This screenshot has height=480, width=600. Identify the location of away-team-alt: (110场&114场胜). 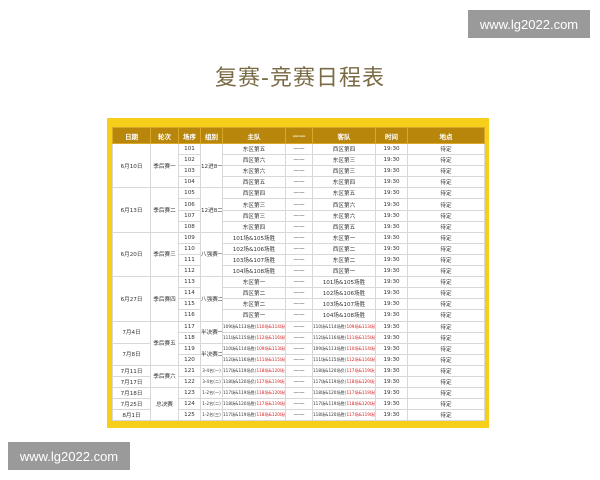
(359, 348).